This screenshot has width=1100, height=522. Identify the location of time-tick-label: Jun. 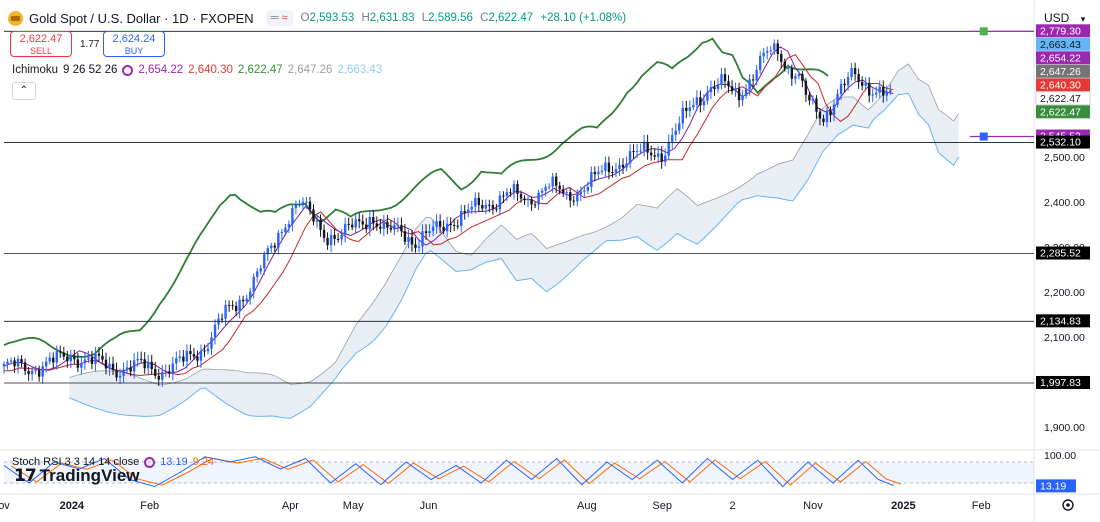
(429, 506).